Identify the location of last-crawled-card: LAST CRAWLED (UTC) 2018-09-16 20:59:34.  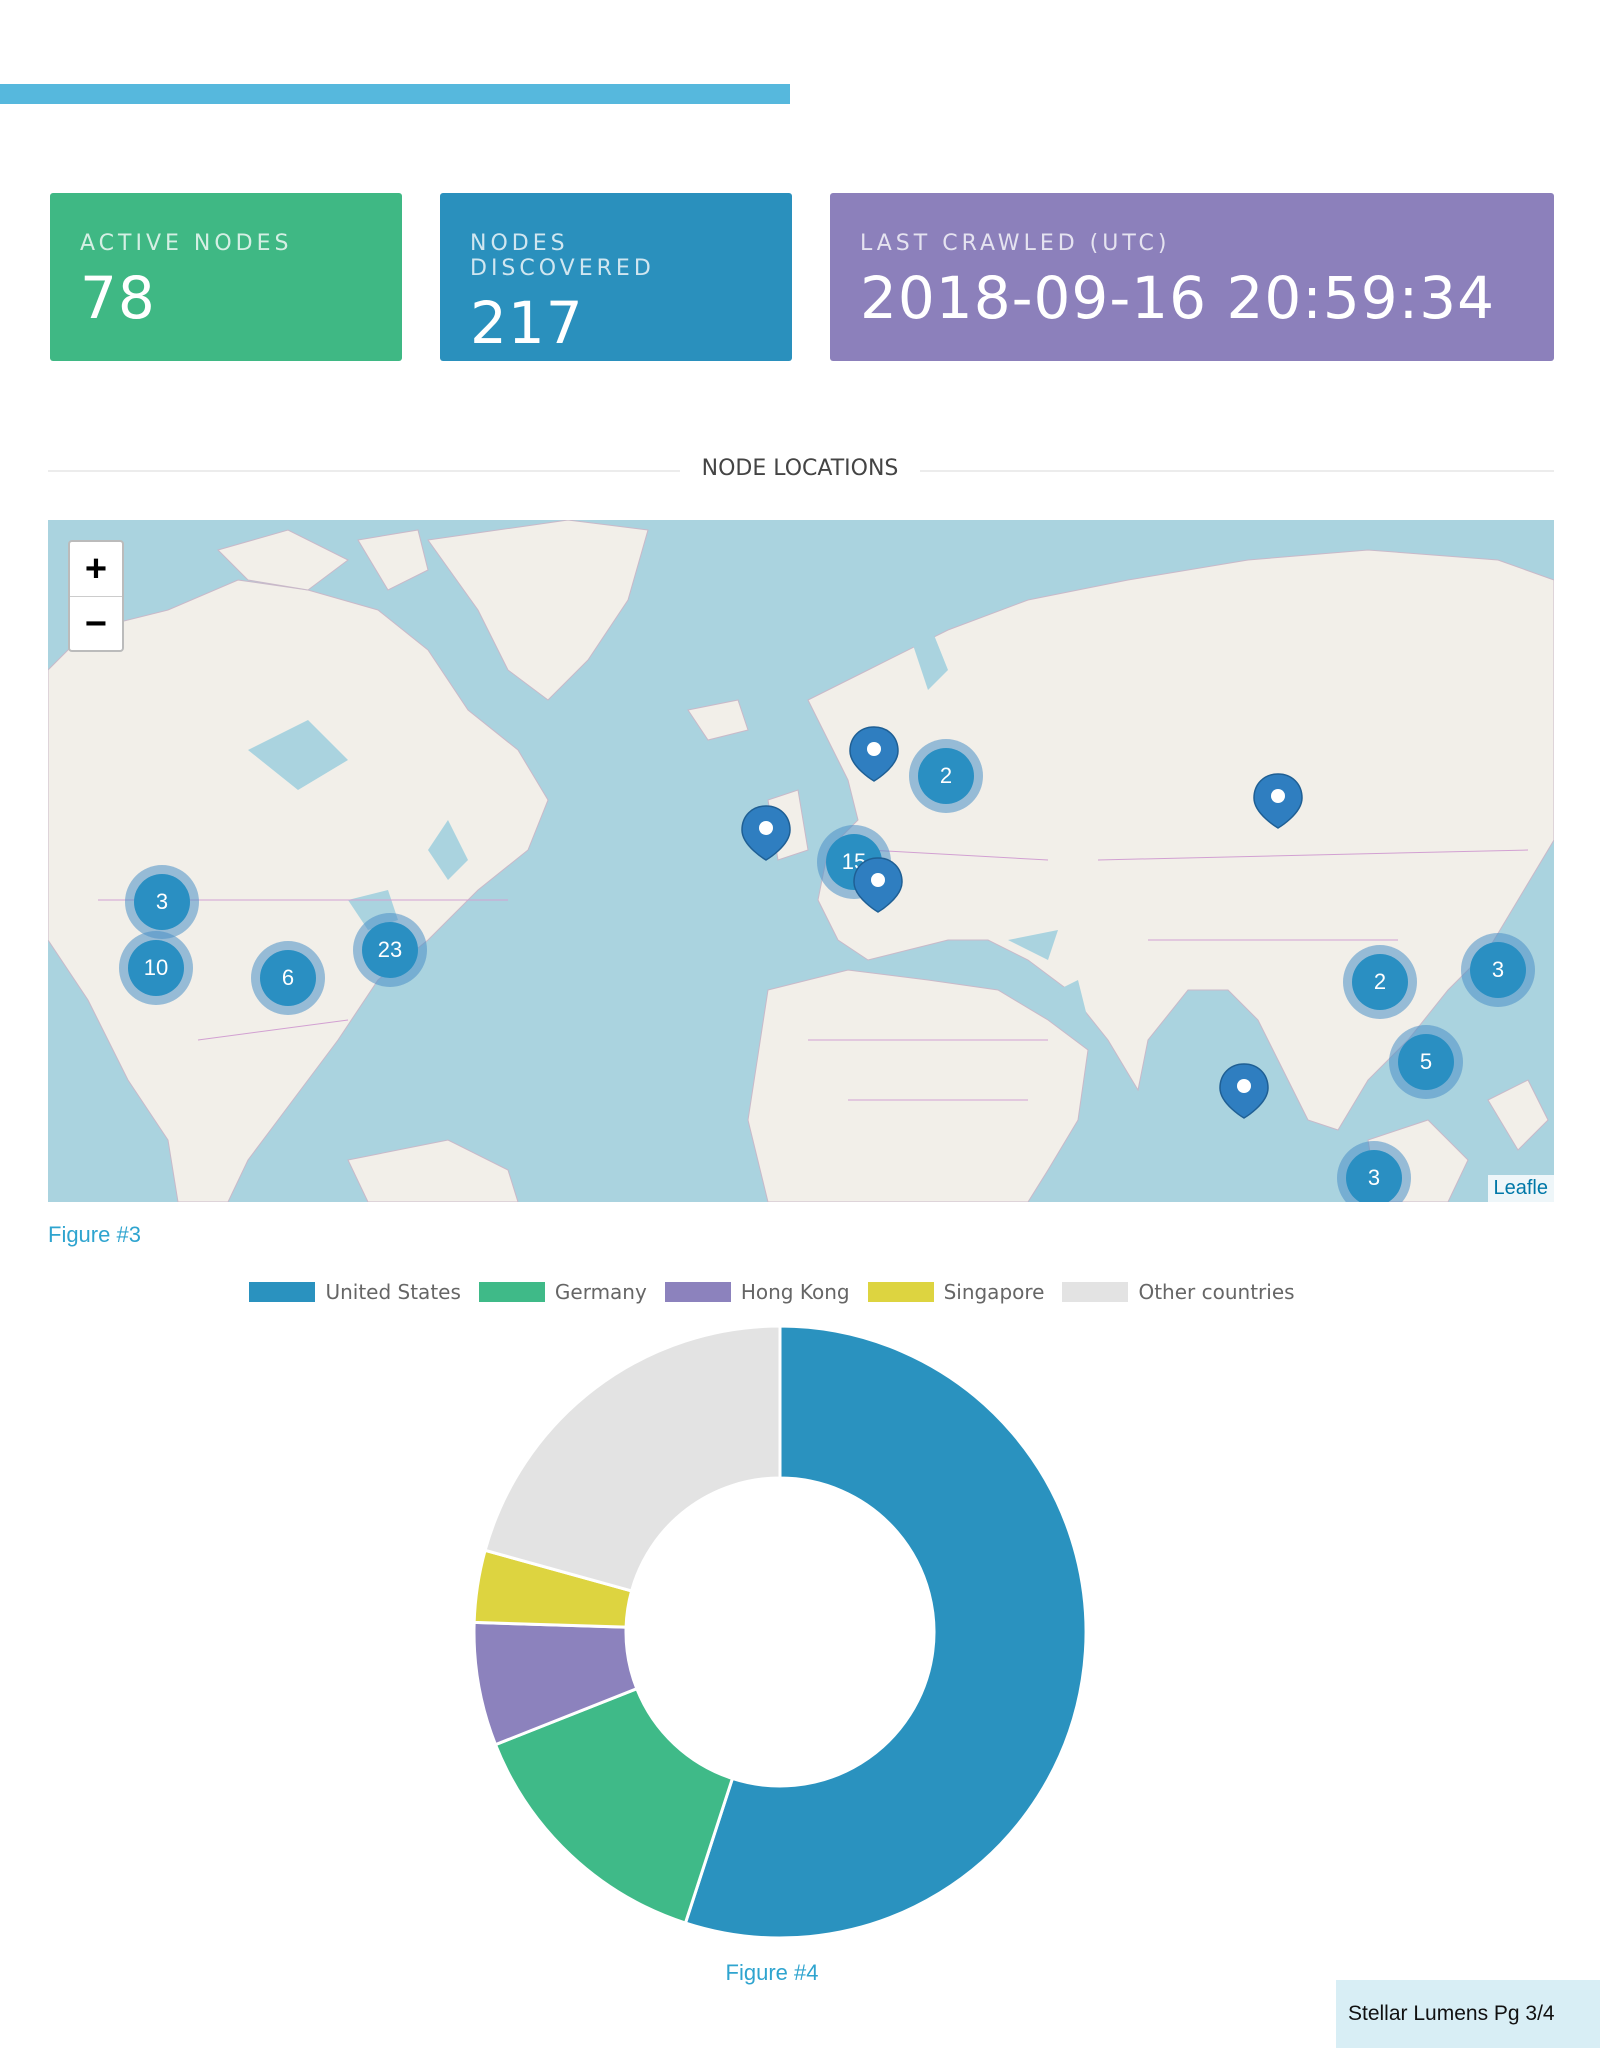
(1192, 277).